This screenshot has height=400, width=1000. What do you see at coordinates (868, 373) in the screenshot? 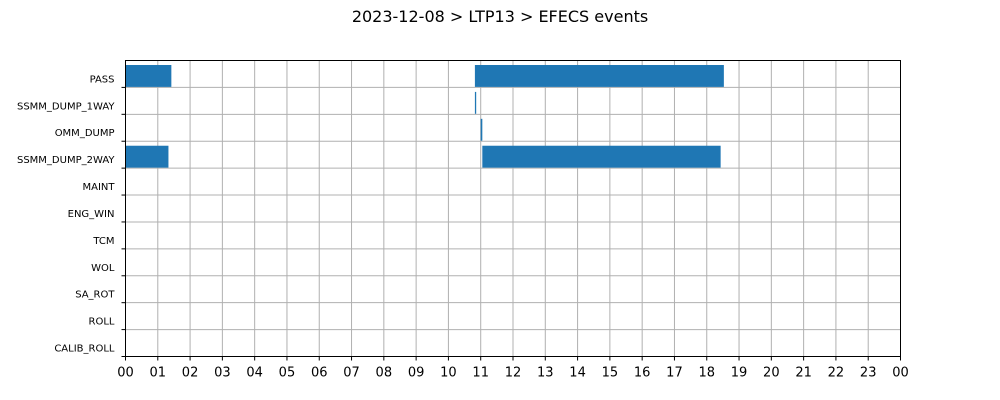
I see `x-tick-label-23: 23` at bounding box center [868, 373].